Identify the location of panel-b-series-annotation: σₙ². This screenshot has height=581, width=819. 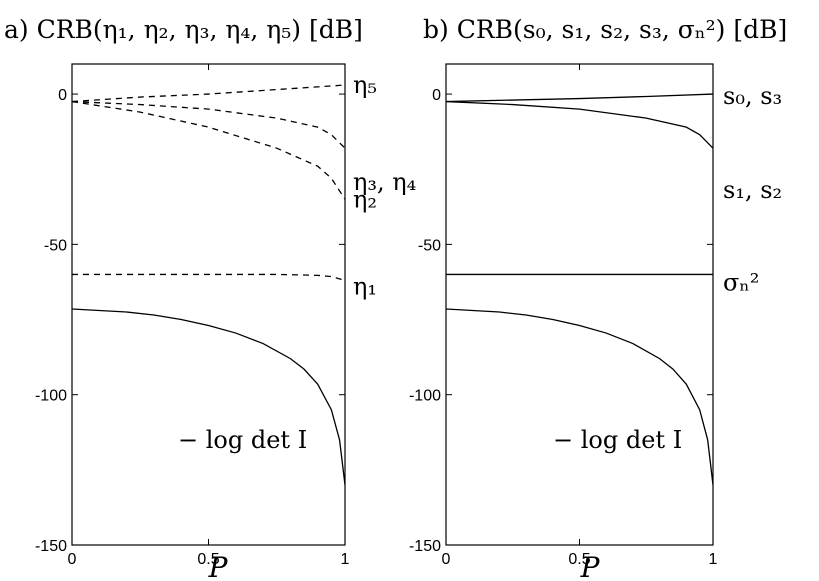
(741, 282).